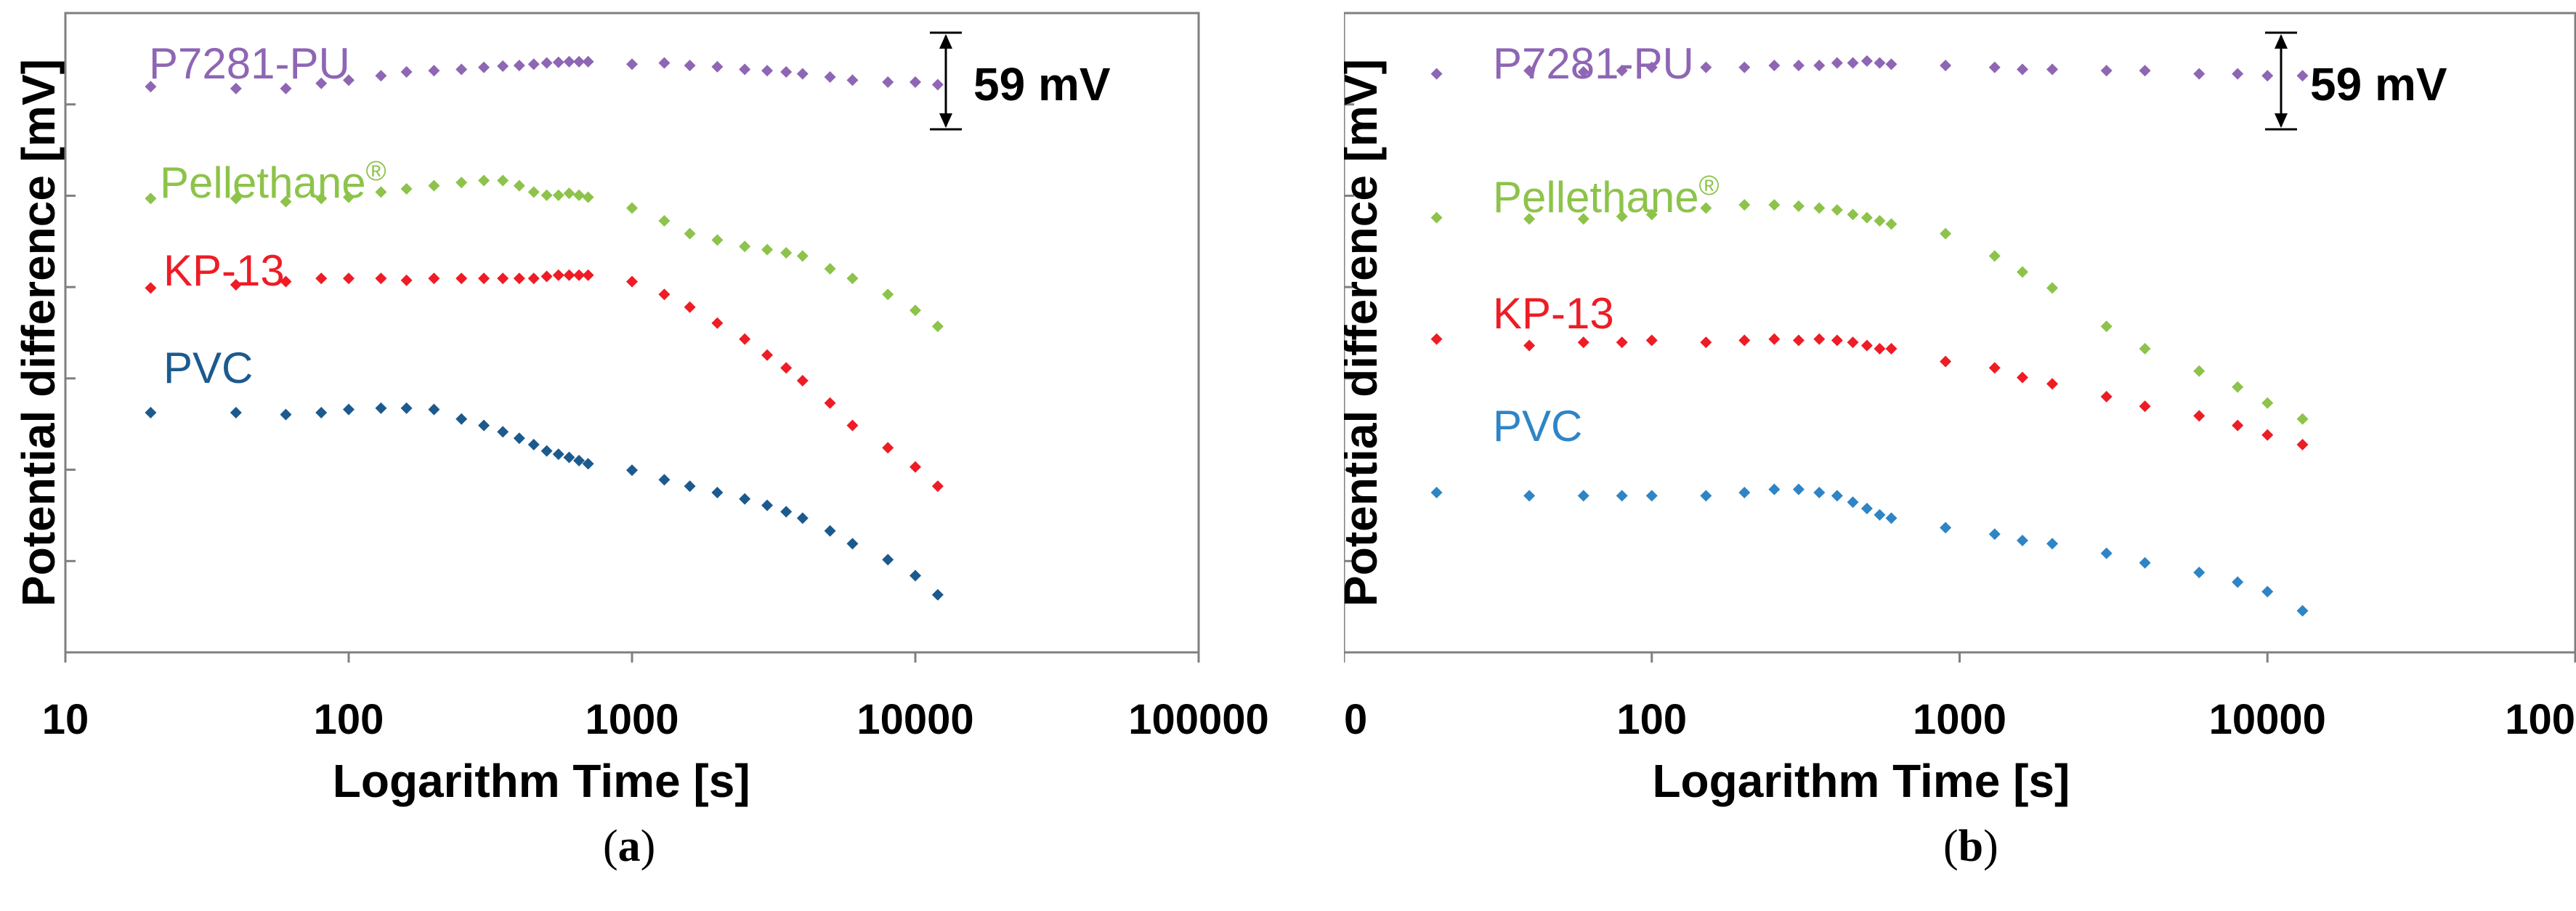 This screenshot has height=911, width=2576. I want to click on scale-bar-label: 59 mV, so click(2378, 84).